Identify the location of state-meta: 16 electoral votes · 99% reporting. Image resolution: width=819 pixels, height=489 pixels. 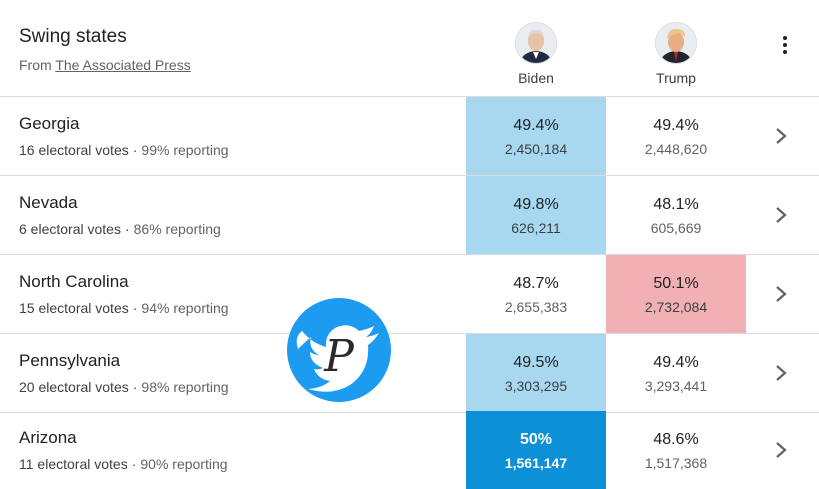
(124, 150).